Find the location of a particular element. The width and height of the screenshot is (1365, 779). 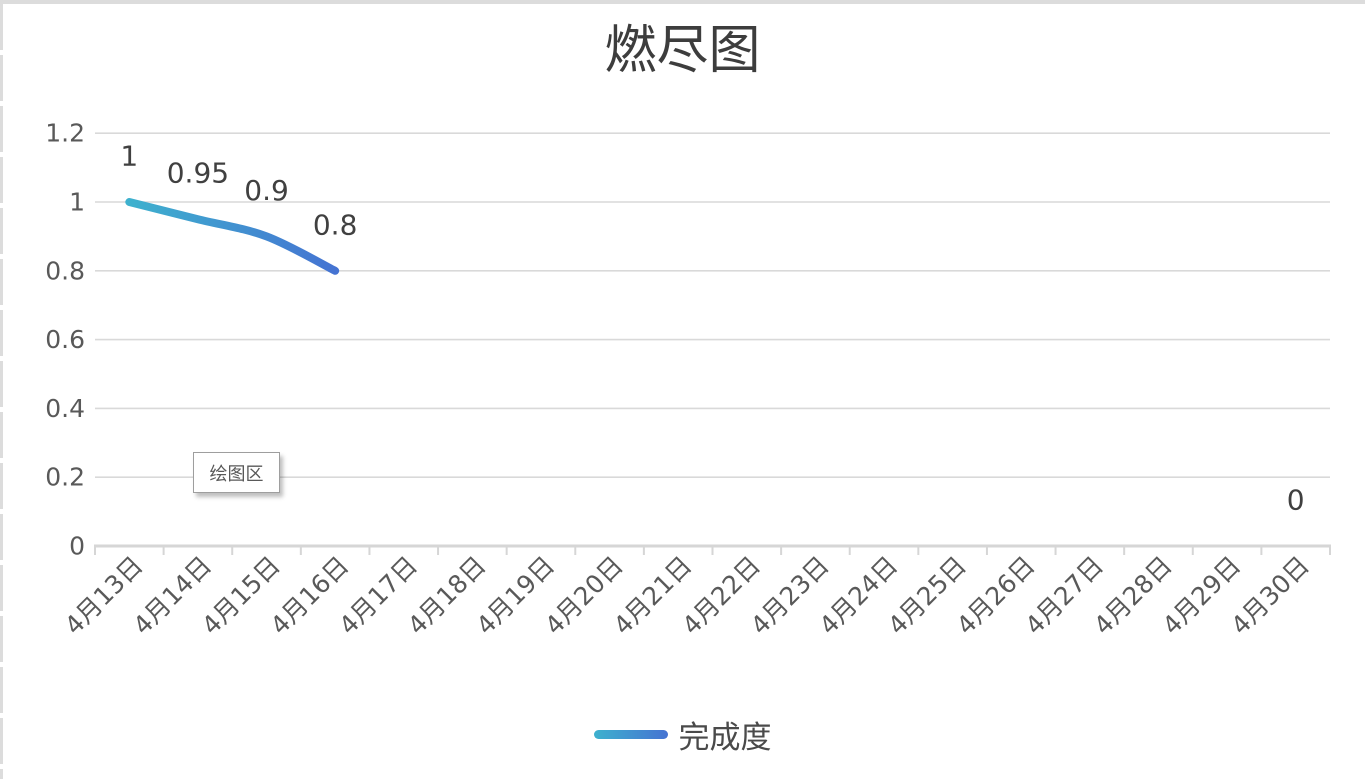

y-axis-tick-label: 0.8 is located at coordinates (65, 270).